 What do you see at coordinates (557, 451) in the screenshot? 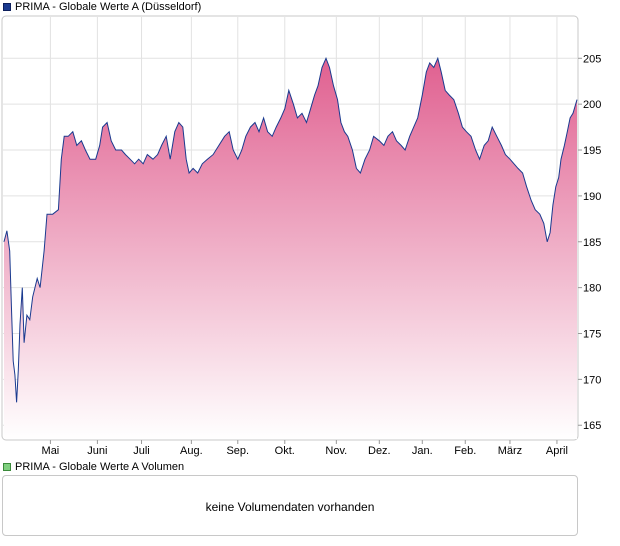
I see `x-tick-label: April` at bounding box center [557, 451].